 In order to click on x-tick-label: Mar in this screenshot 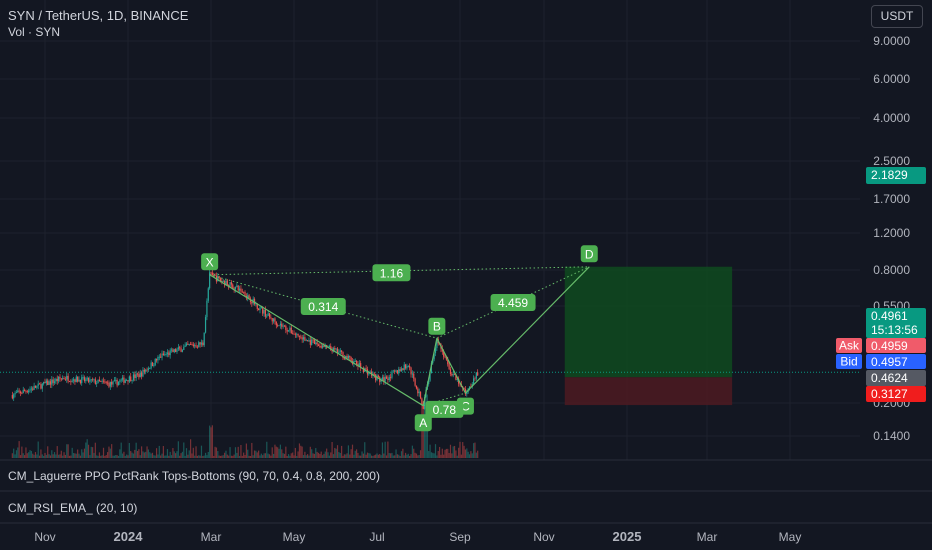, I will do `click(707, 537)`.